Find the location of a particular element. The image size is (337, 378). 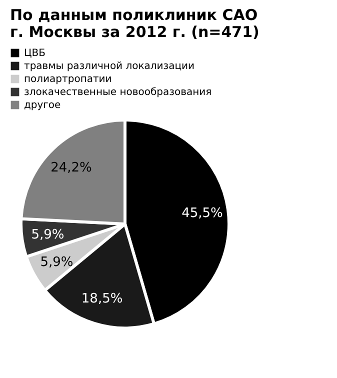

legend-label: полиартропатии is located at coordinates (68, 79).